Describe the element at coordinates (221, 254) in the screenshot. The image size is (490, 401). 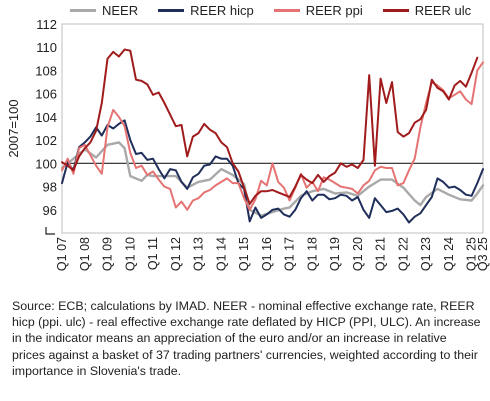
I see `x-tick-label: Q1 14` at that location.